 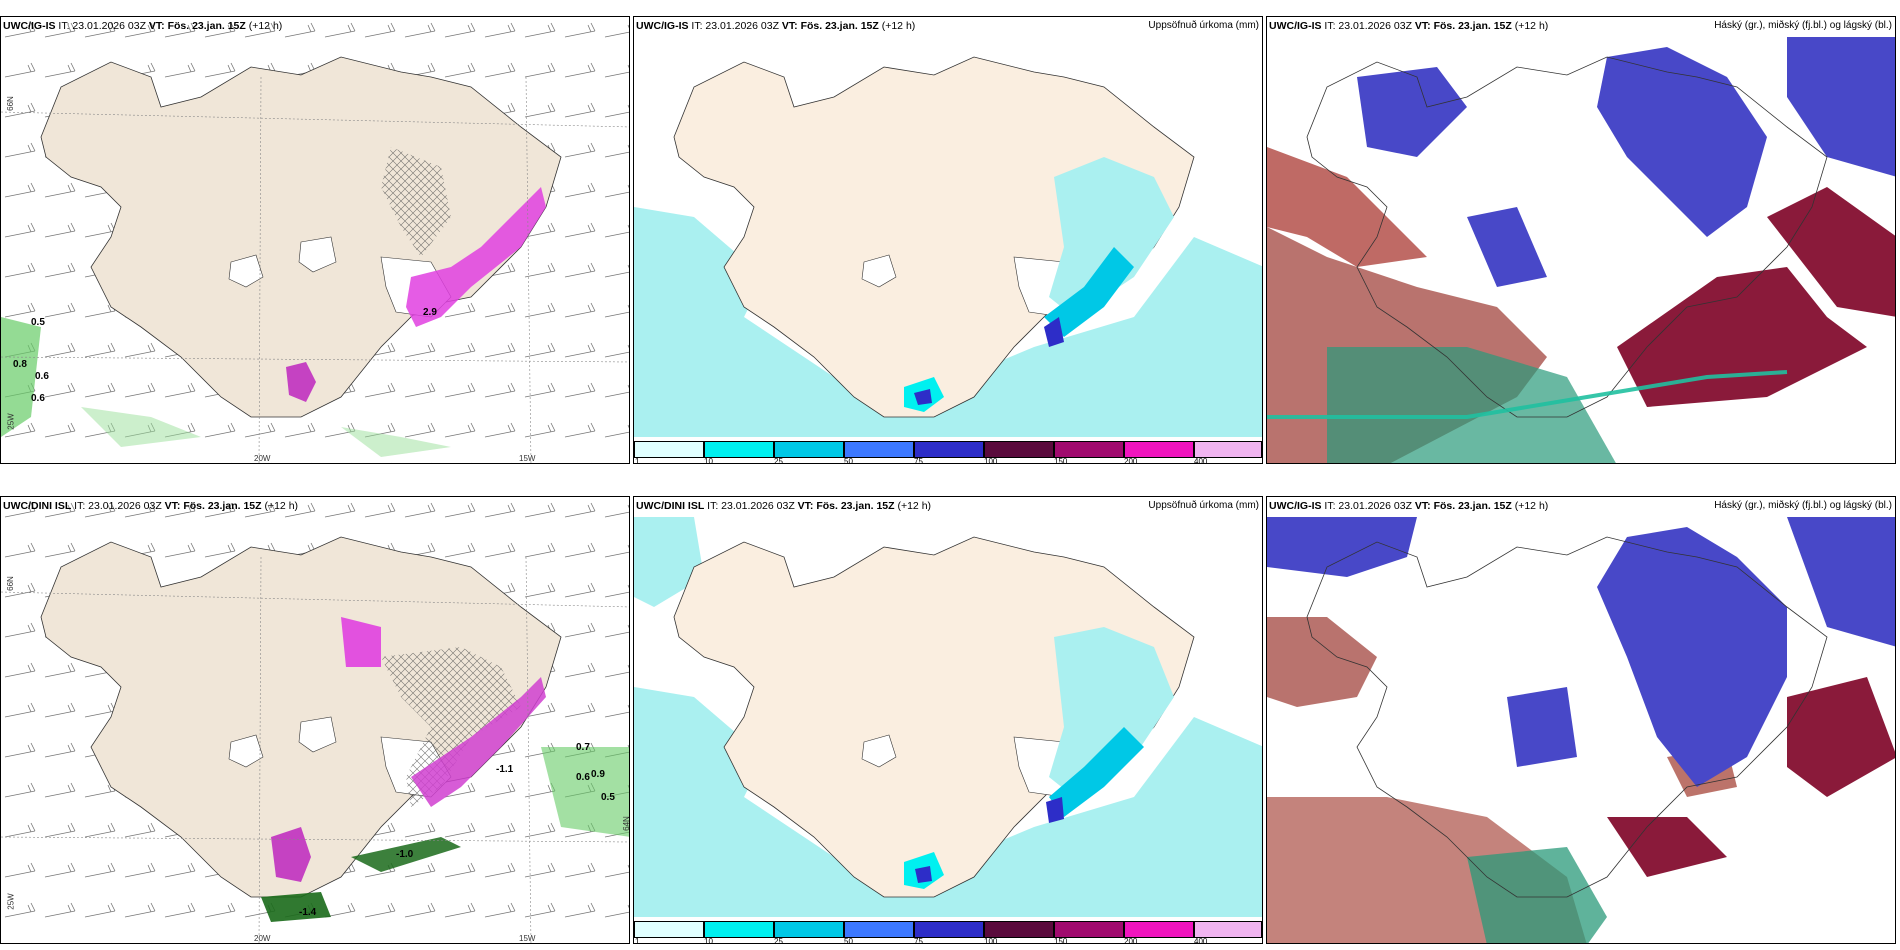 I want to click on temp-label: 0.8, so click(x=20, y=364).